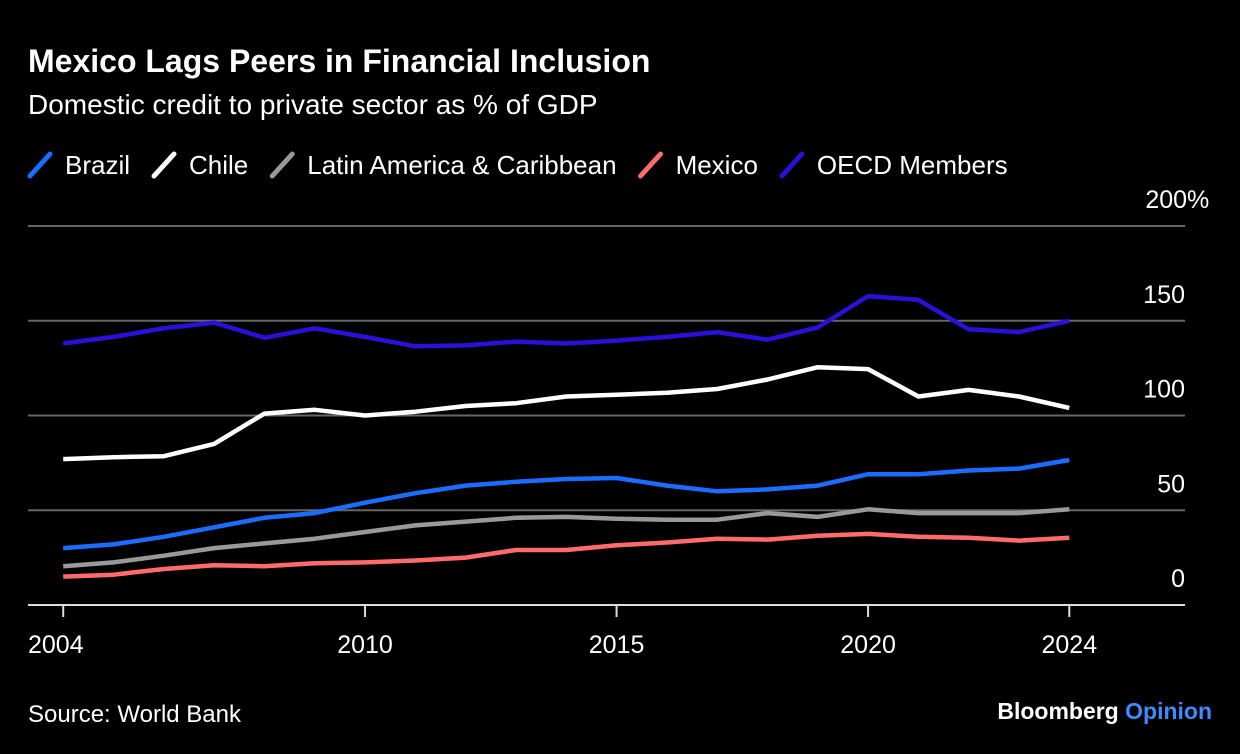  What do you see at coordinates (1178, 579) in the screenshot?
I see `y-tick-label: 0` at bounding box center [1178, 579].